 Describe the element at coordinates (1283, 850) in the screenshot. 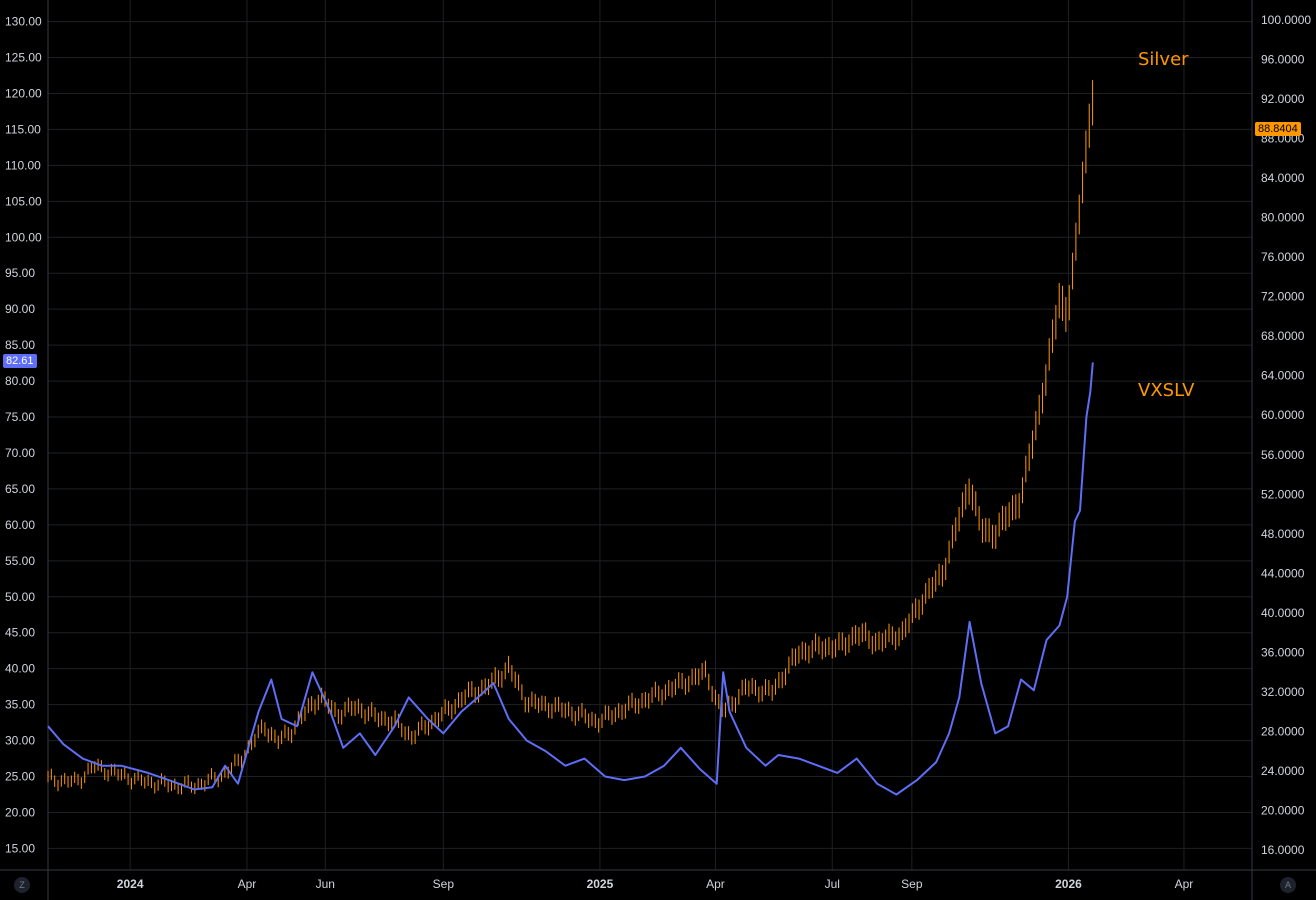

I see `right-axis-tick-label: 16.0000` at that location.